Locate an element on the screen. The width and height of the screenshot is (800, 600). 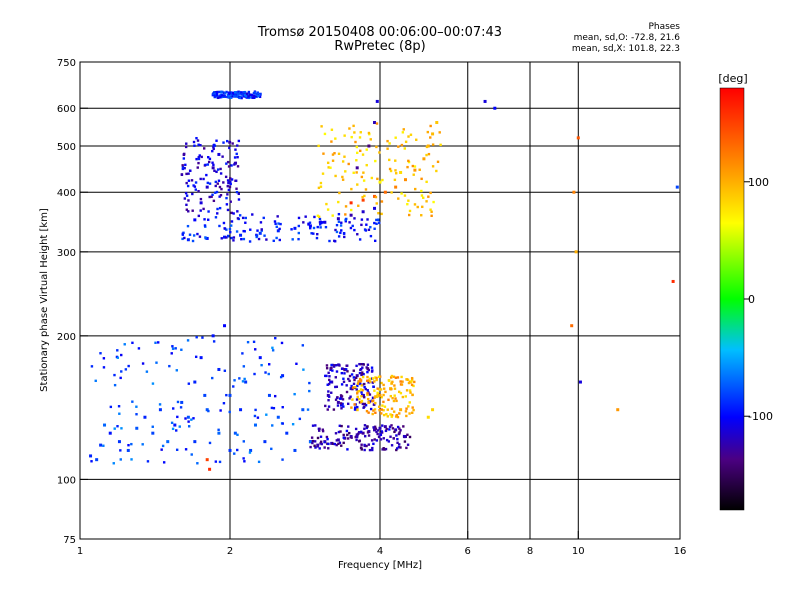
phase-o-stats: mean, sd,O: -72.8, 21.6 is located at coordinates (626, 38).